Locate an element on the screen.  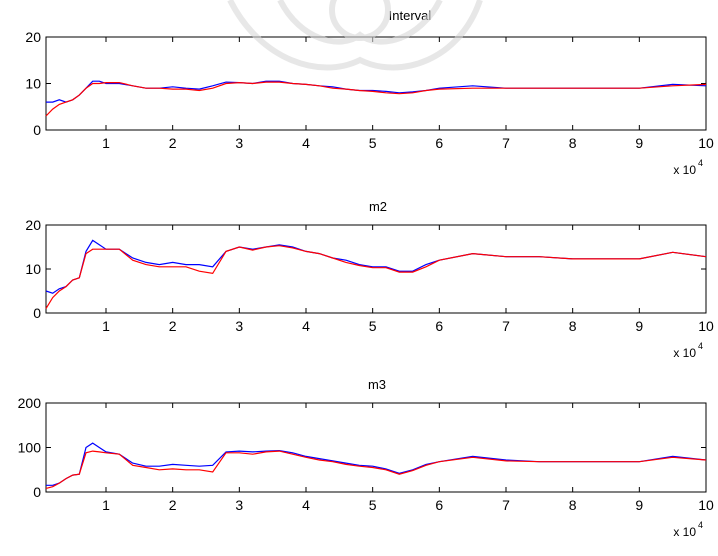
axes-box is located at coordinates (376, 269).